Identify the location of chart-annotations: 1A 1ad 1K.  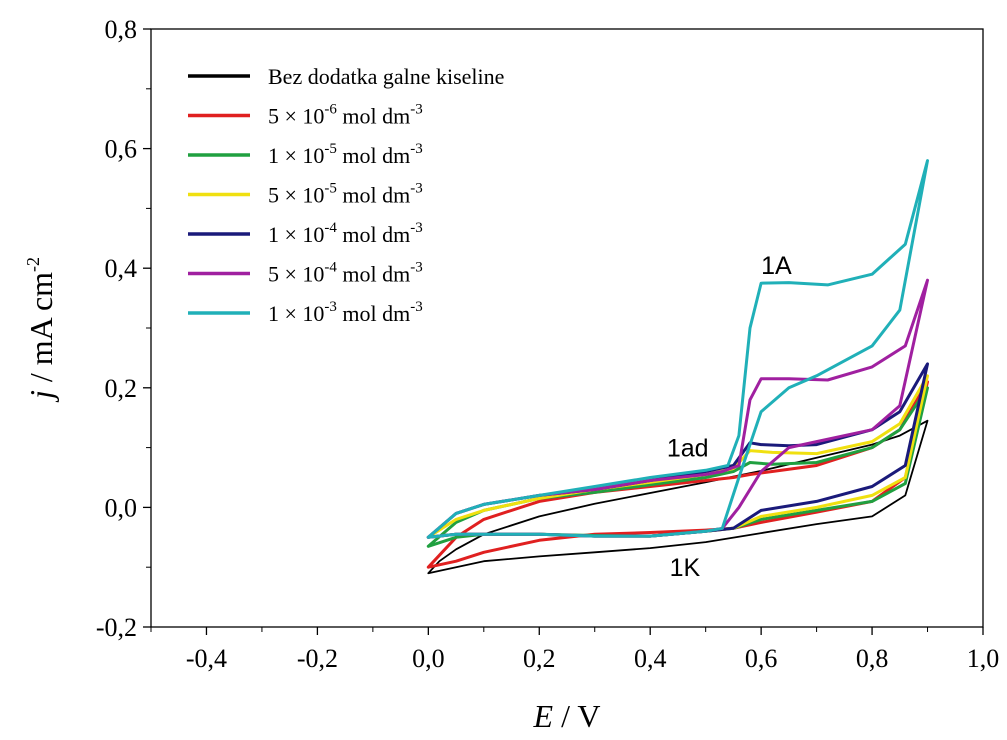
(729, 417).